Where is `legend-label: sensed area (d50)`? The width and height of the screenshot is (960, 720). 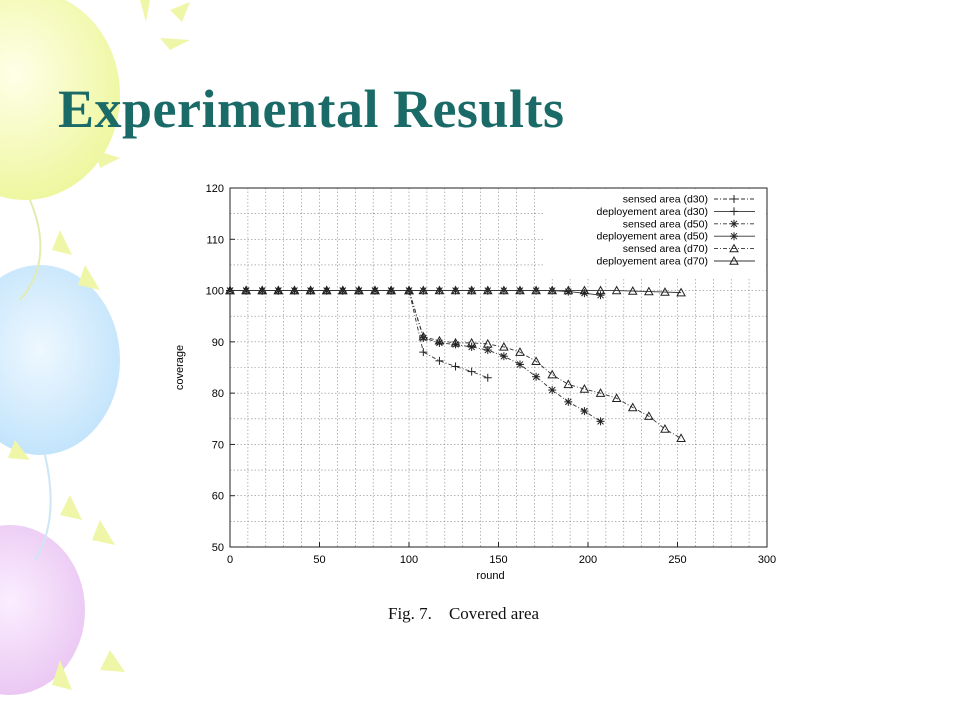
legend-label: sensed area (d50) is located at coordinates (665, 224).